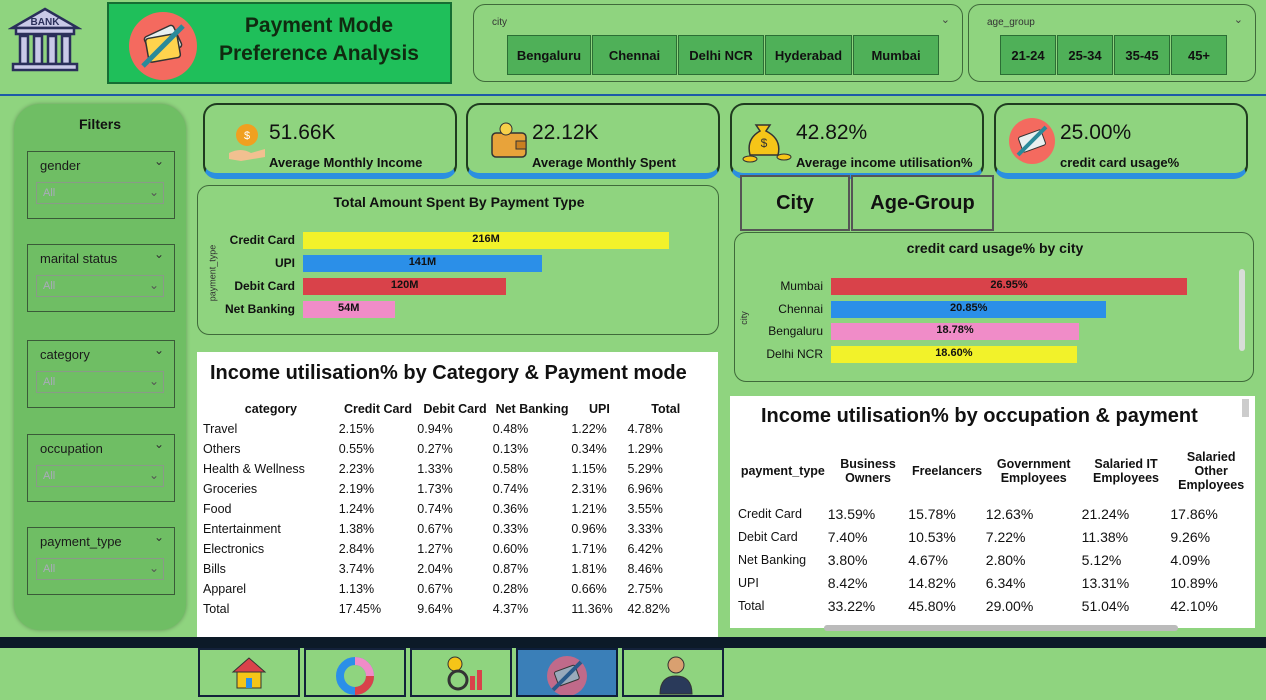 The width and height of the screenshot is (1266, 700). I want to click on table-cell: 0.60%, so click(510, 549).